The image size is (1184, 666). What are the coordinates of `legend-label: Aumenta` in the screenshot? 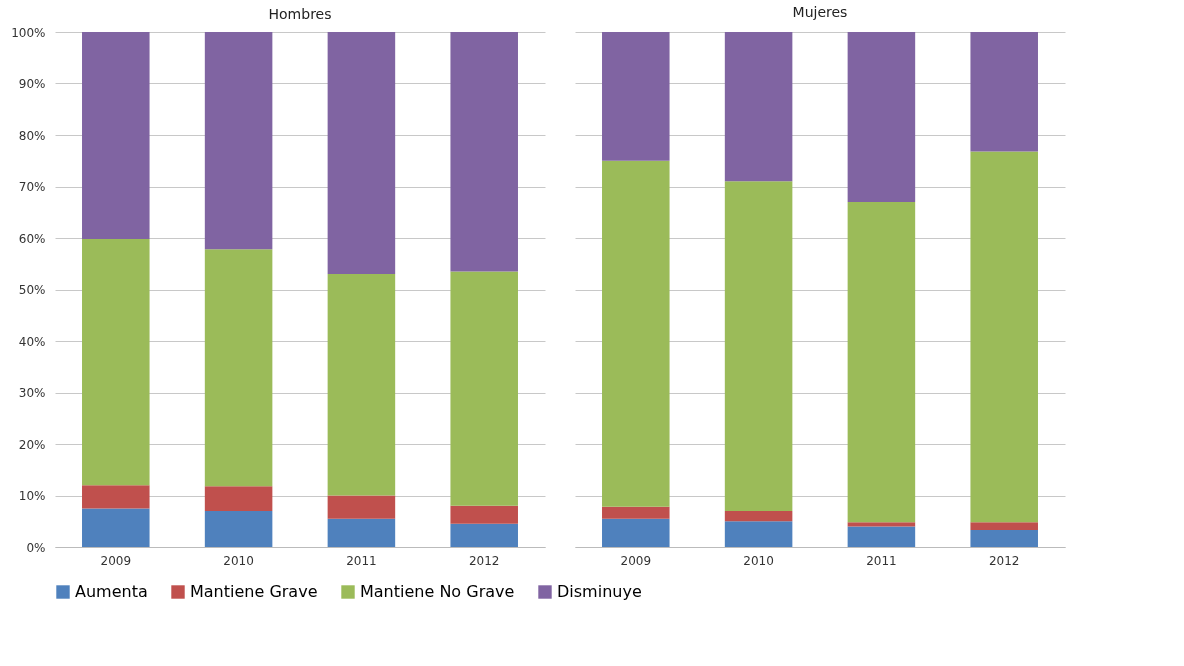 It's located at (111, 591).